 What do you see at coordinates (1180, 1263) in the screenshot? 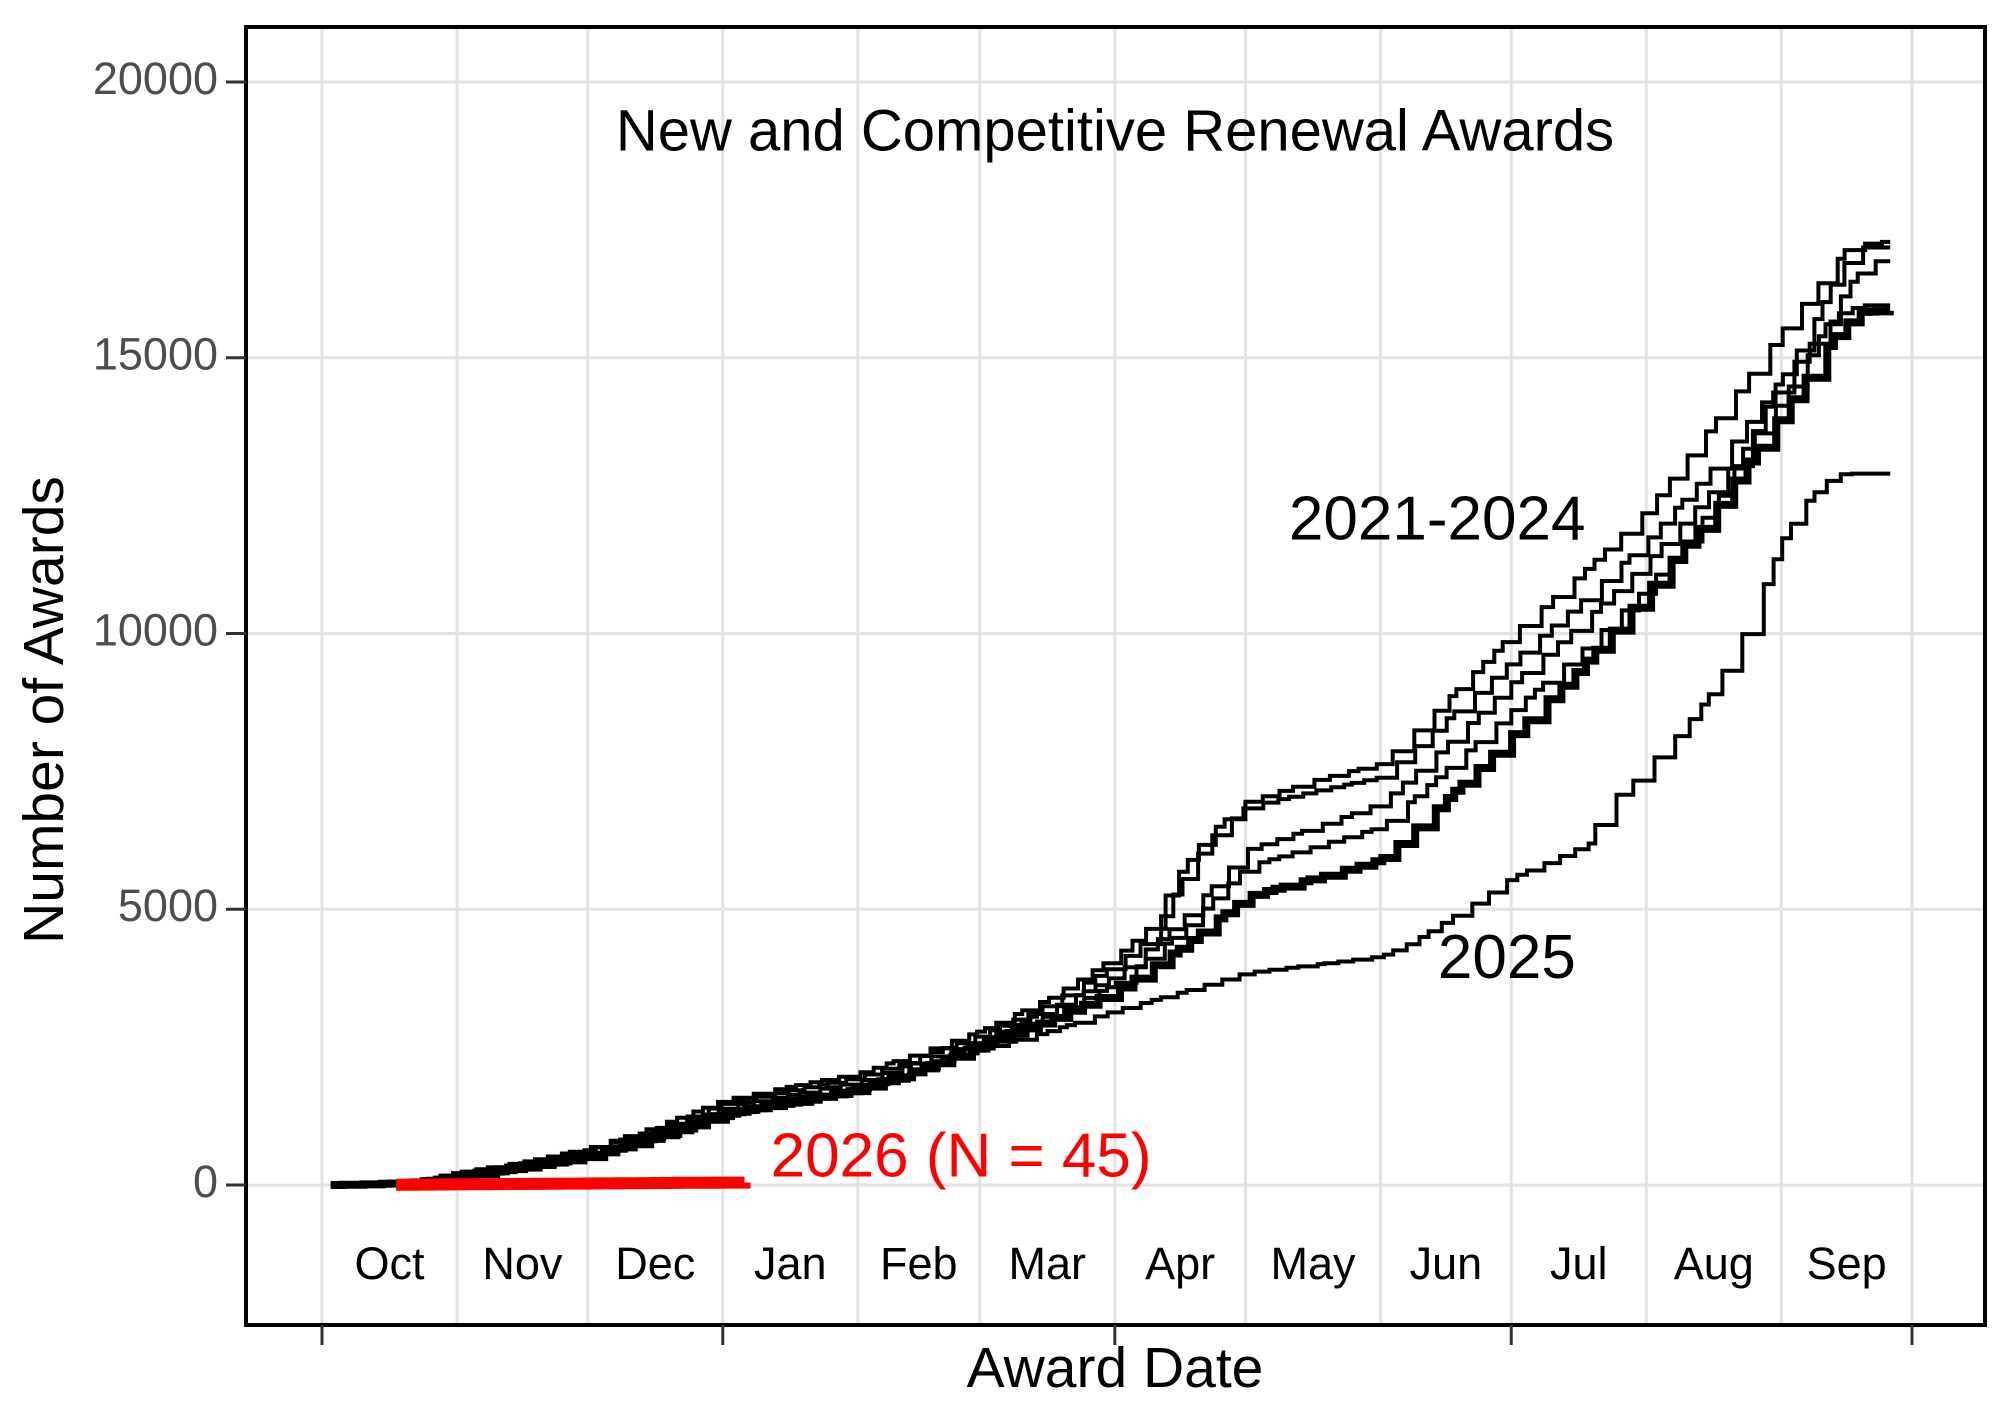
I see `x-axis-month-label: Apr` at bounding box center [1180, 1263].